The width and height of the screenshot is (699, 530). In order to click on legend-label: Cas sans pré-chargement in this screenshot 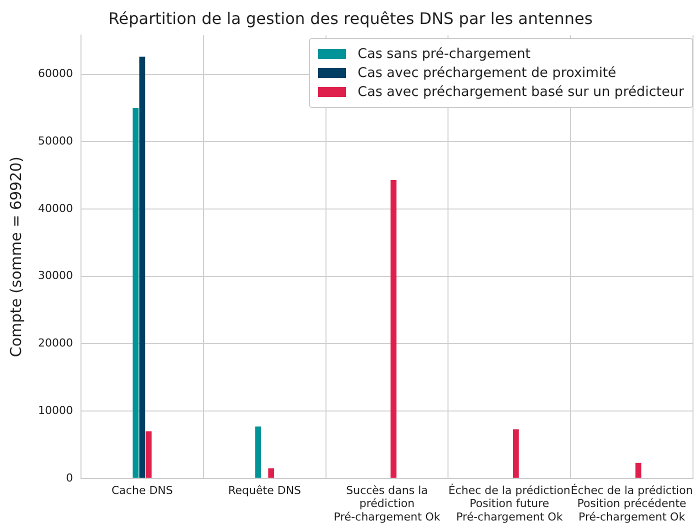, I will do `click(444, 54)`.